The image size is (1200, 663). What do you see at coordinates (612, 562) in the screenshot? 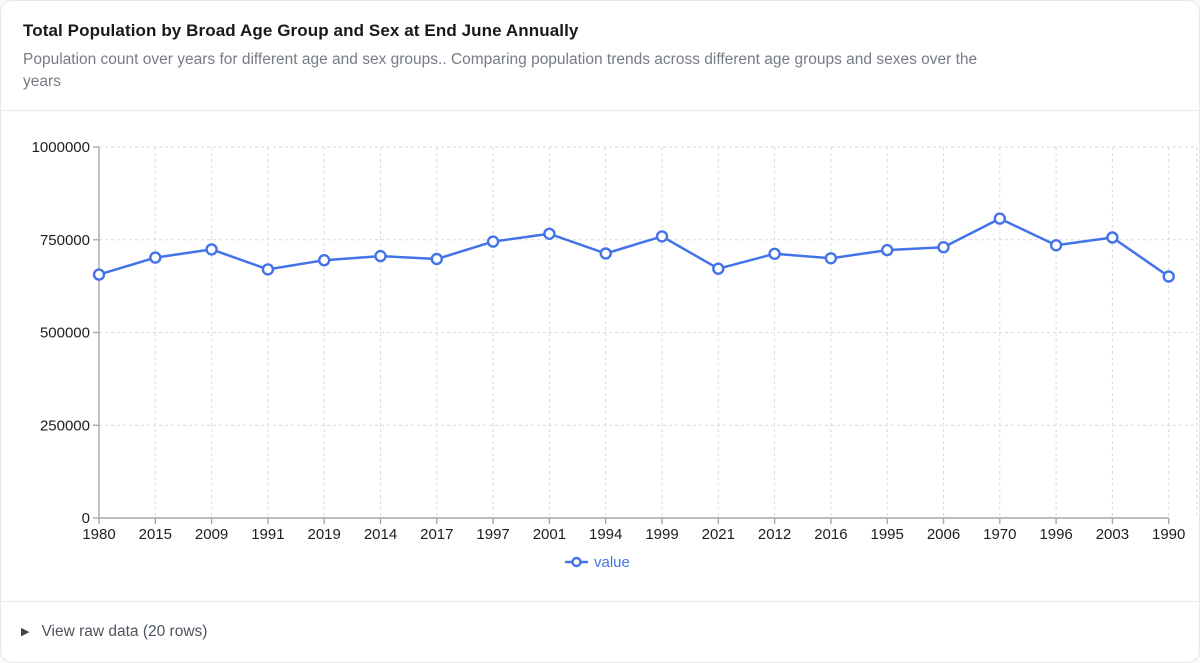
I see `legend-label: value` at bounding box center [612, 562].